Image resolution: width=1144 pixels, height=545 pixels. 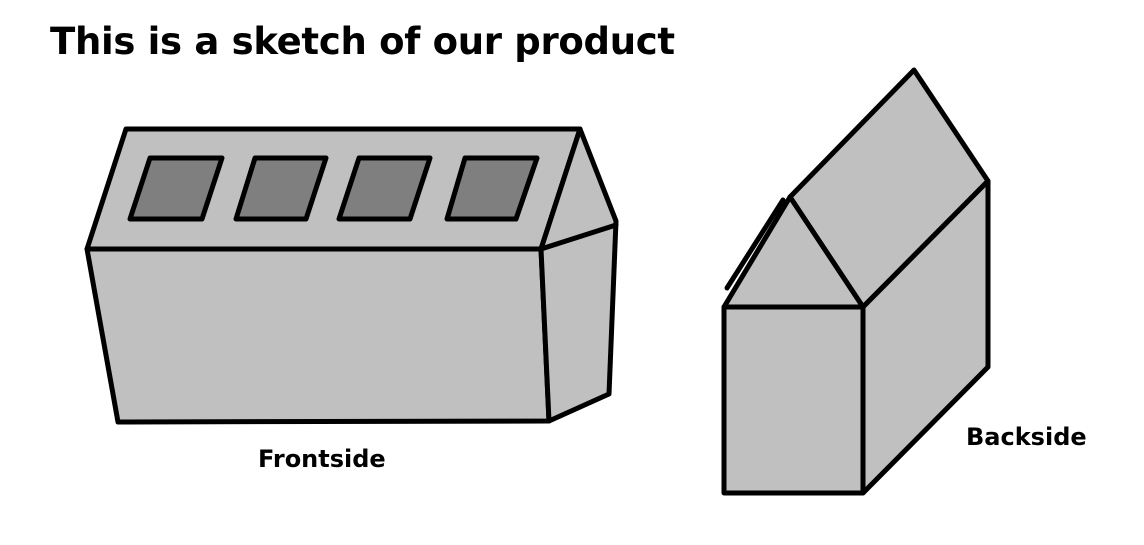 I want to click on front-face, so click(x=318, y=335).